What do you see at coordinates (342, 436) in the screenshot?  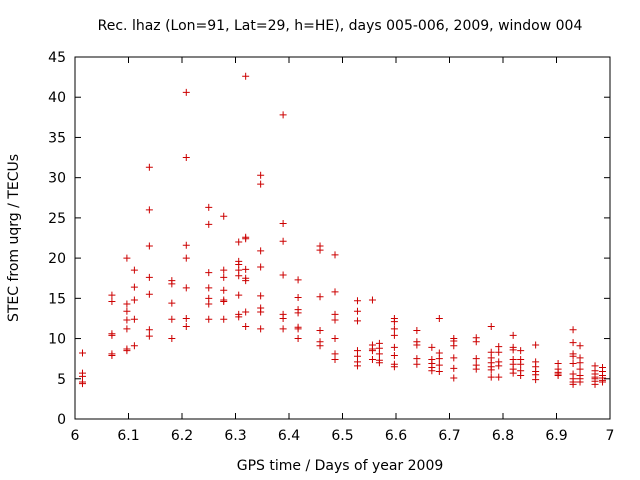 I see `x-tick-label: 6.5` at bounding box center [342, 436].